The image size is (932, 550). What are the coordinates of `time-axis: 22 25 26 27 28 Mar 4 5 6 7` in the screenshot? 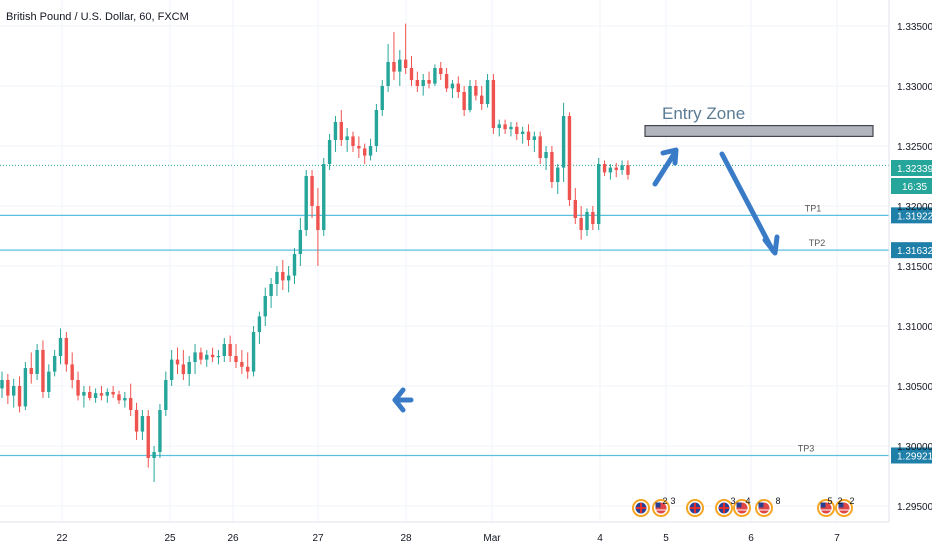 It's located at (448, 538).